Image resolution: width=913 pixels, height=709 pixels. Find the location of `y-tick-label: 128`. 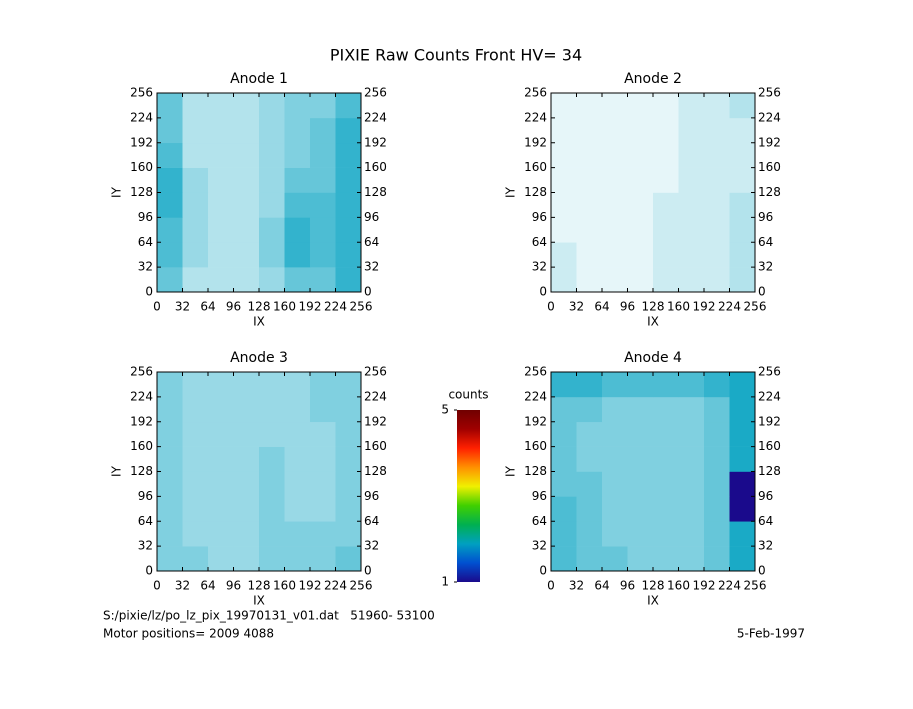

y-tick-label: 128 is located at coordinates (141, 192).